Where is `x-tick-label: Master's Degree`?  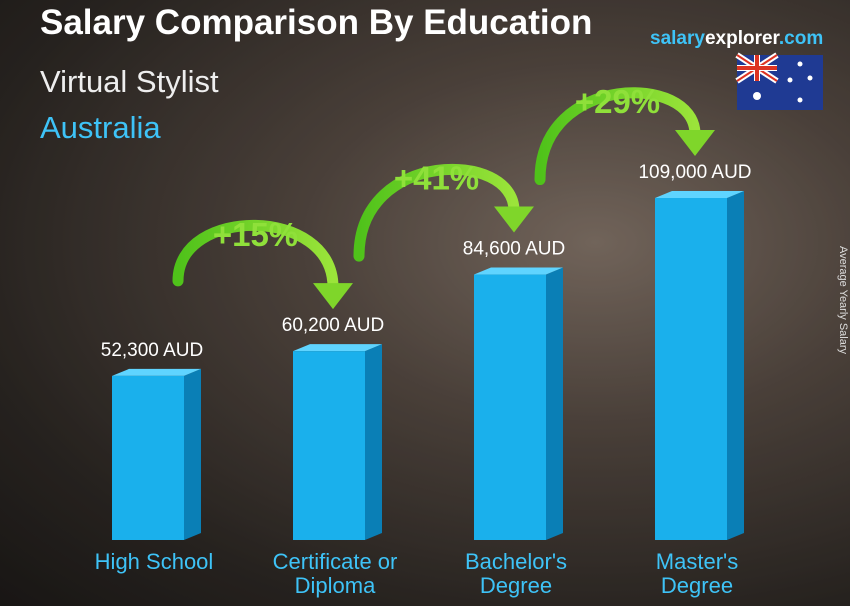
x-tick-label: Master's Degree is located at coordinates (697, 573).